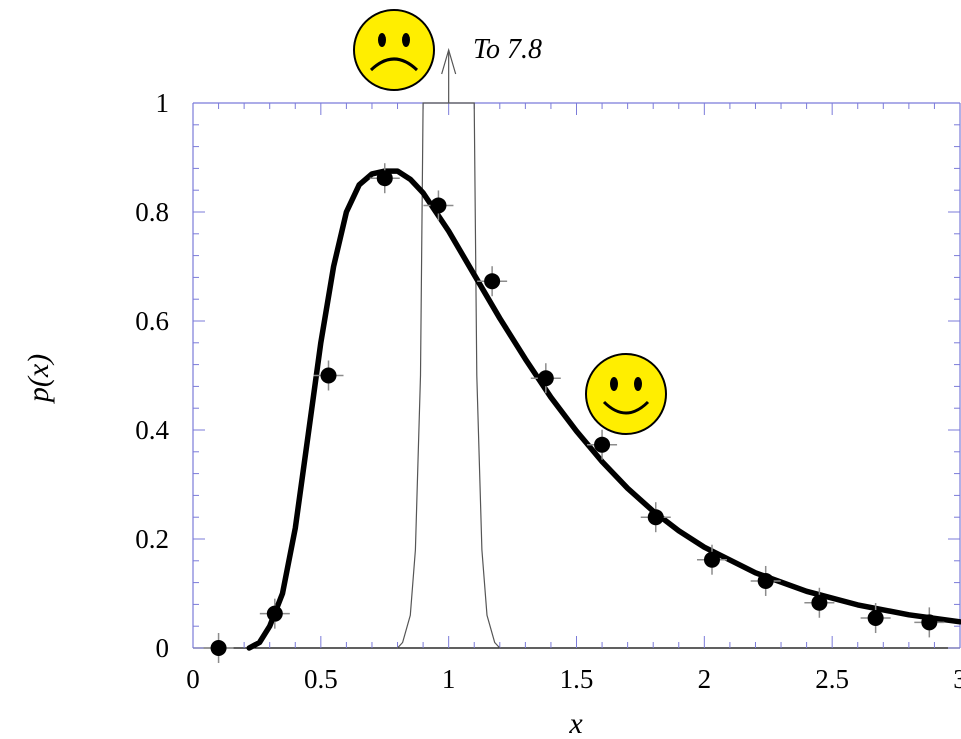 The image size is (961, 739). What do you see at coordinates (163, 648) in the screenshot?
I see `y-tick-label: 0` at bounding box center [163, 648].